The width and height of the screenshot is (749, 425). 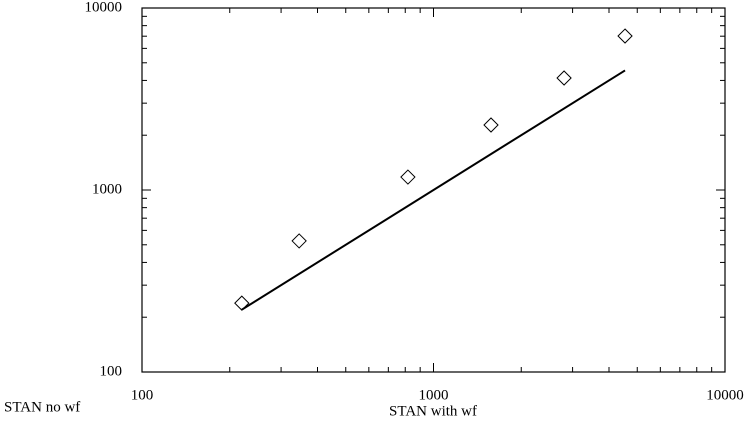 I want to click on x-tick-label: 10000, so click(x=725, y=395).